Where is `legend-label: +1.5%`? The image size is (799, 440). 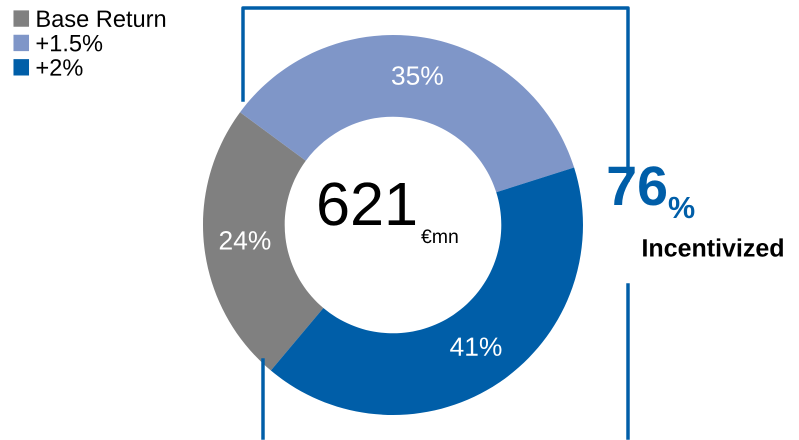 legend-label: +1.5% is located at coordinates (69, 43).